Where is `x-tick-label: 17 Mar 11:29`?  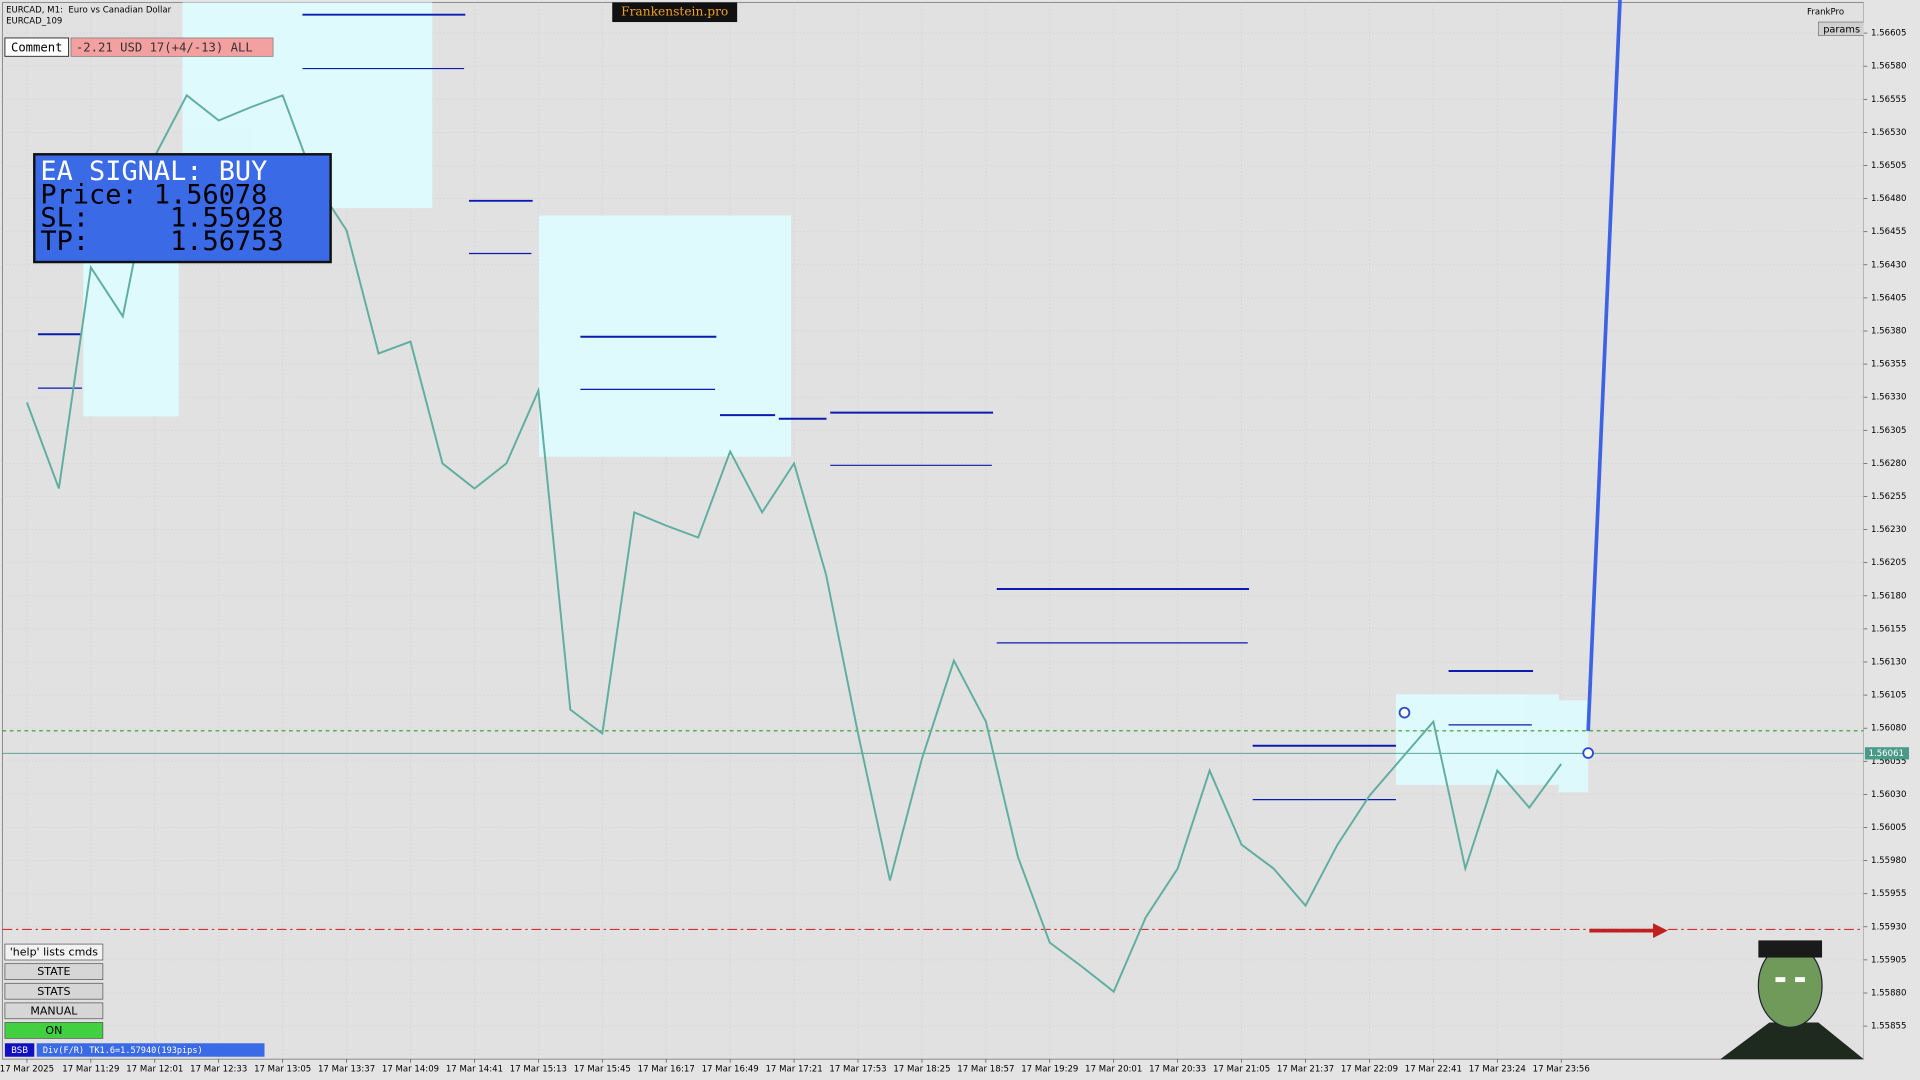
x-tick-label: 17 Mar 11:29 is located at coordinates (90, 1069).